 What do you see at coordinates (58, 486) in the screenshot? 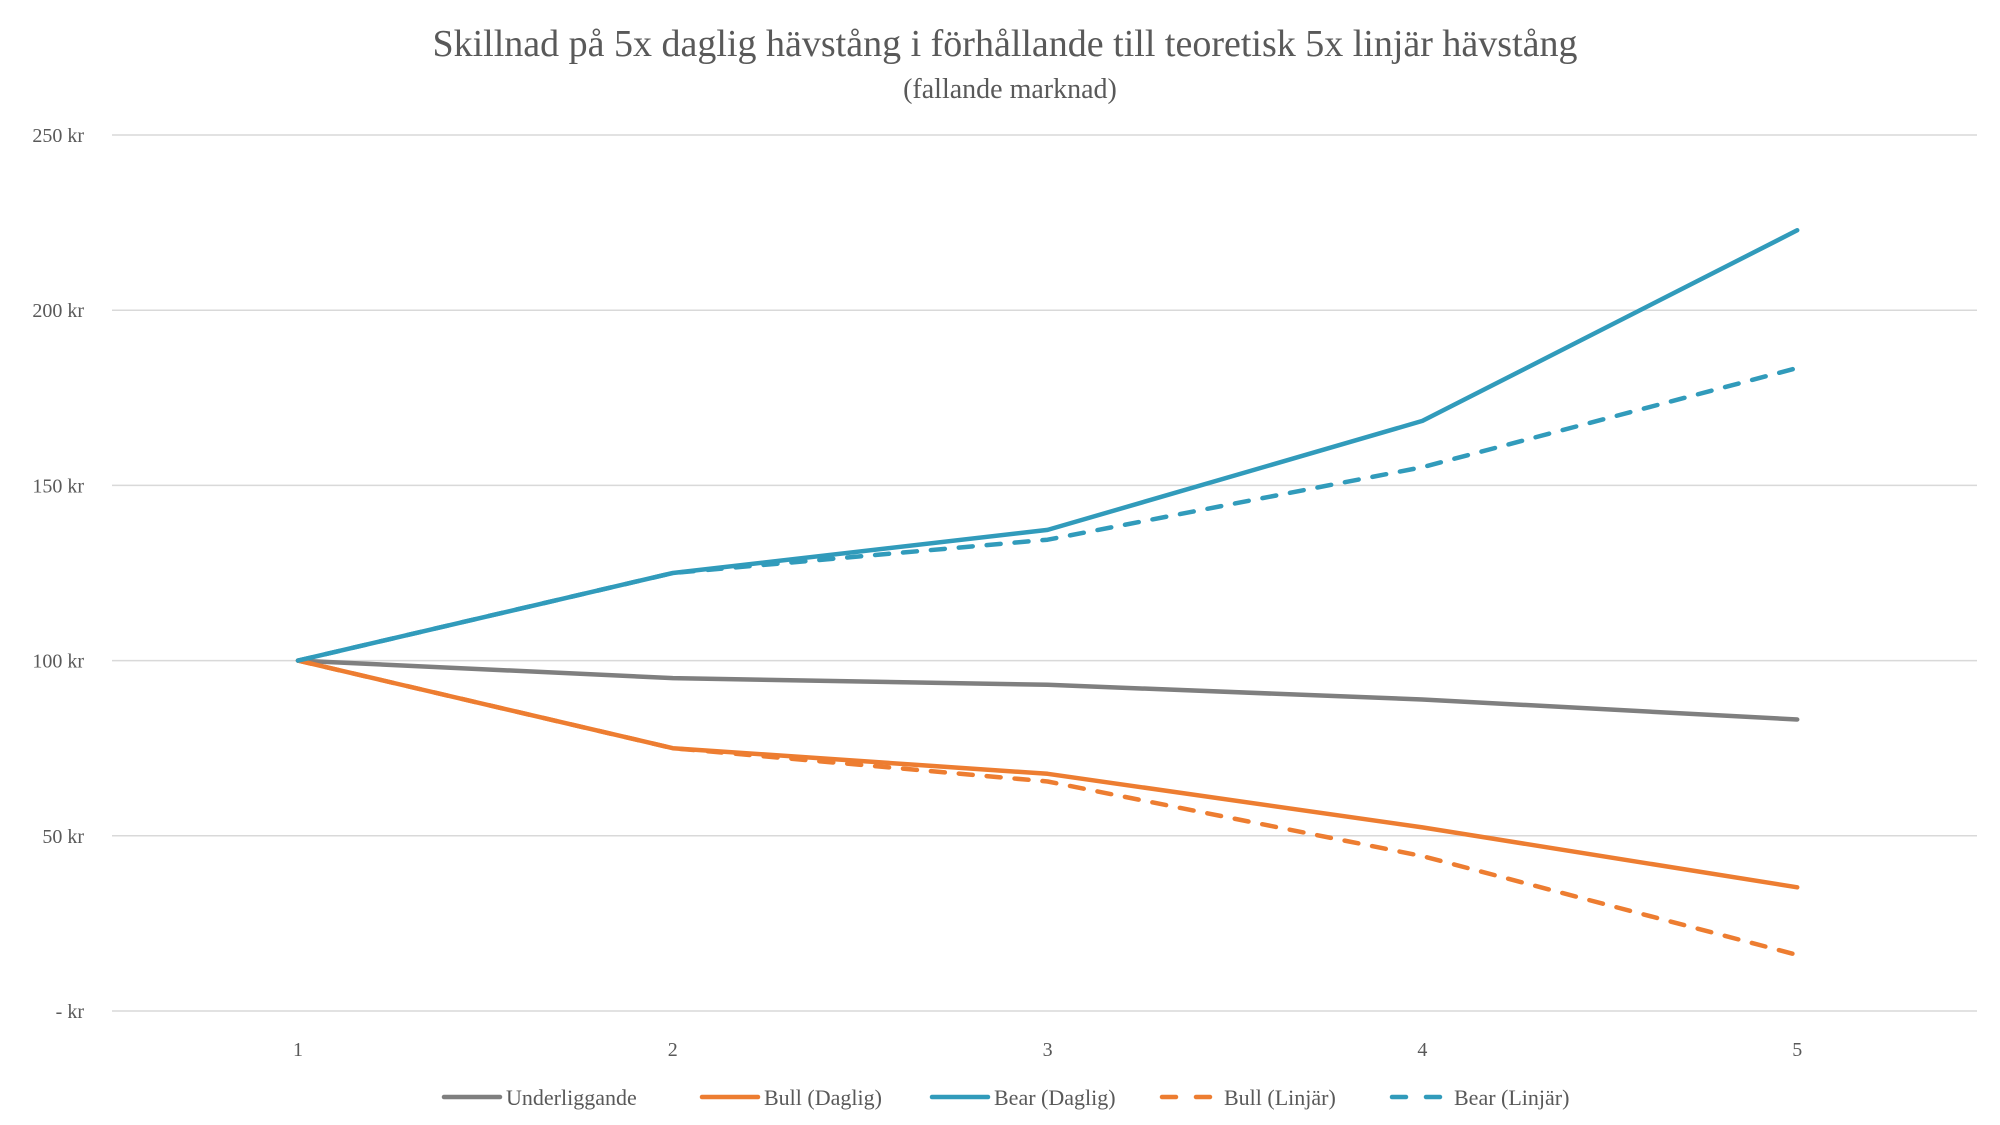
I see `y-tick-label: 150 kr` at bounding box center [58, 486].